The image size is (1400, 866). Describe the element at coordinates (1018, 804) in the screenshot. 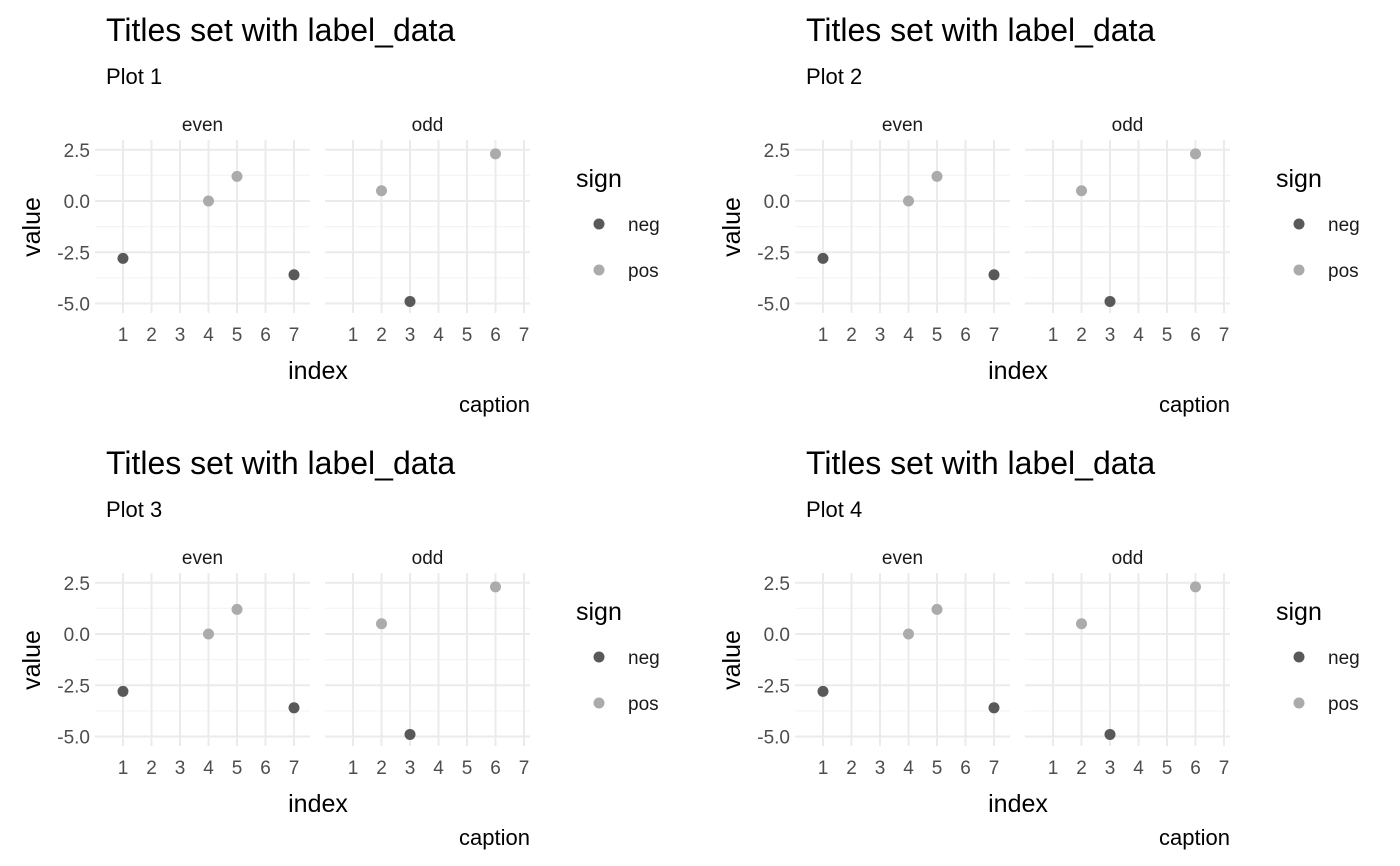

I see `x-axis-label: index` at that location.